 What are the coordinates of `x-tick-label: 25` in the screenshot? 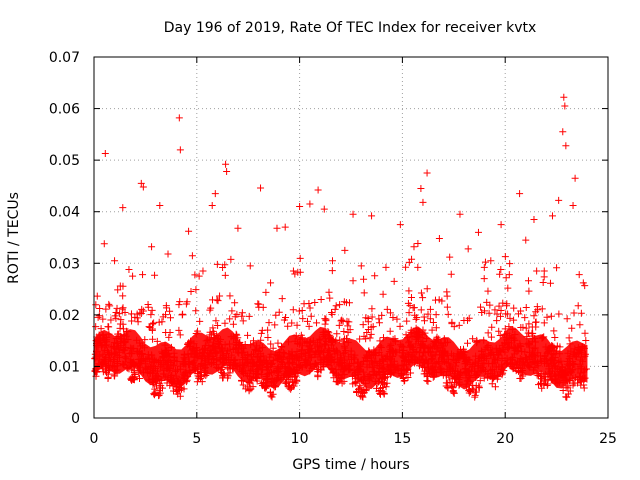 It's located at (608, 439).